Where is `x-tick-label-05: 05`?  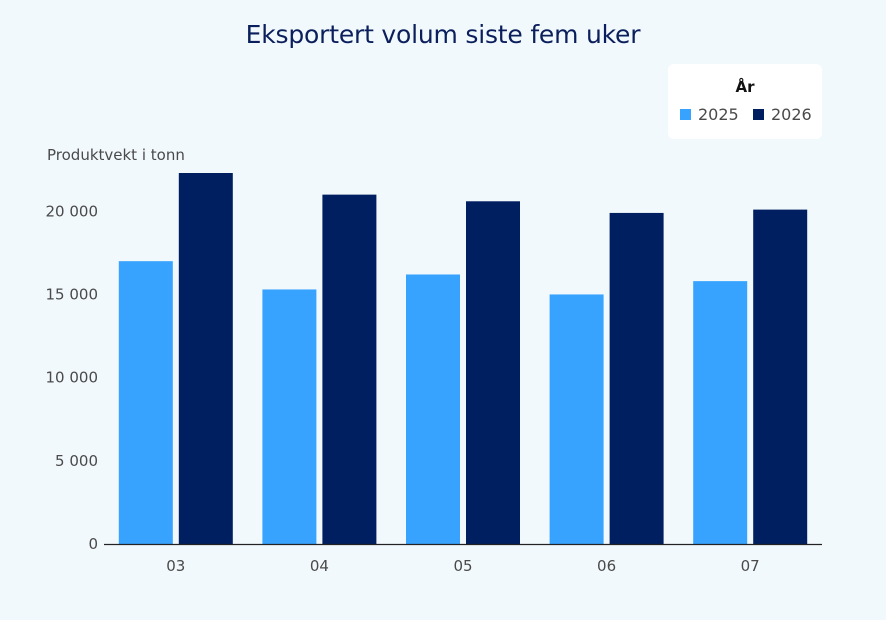
x-tick-label-05: 05 is located at coordinates (462, 566).